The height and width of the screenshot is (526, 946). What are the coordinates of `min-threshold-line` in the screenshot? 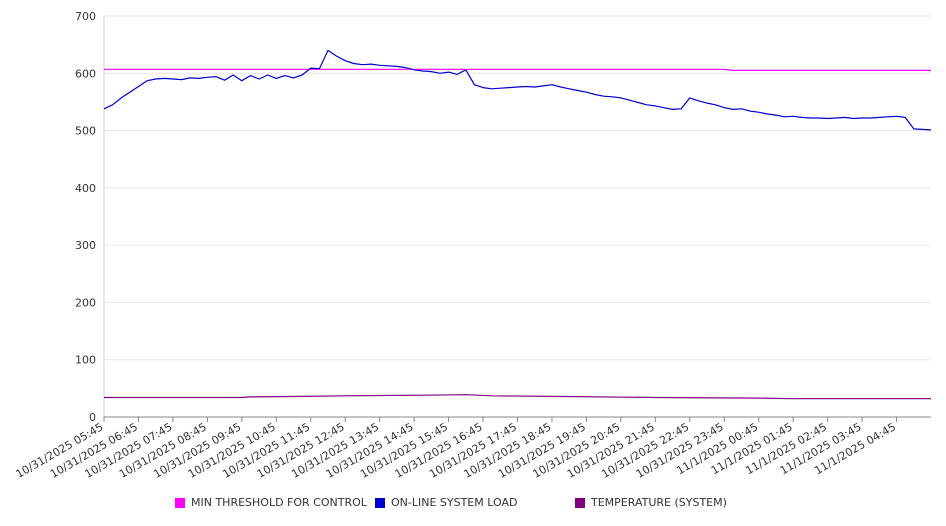 It's located at (517, 70).